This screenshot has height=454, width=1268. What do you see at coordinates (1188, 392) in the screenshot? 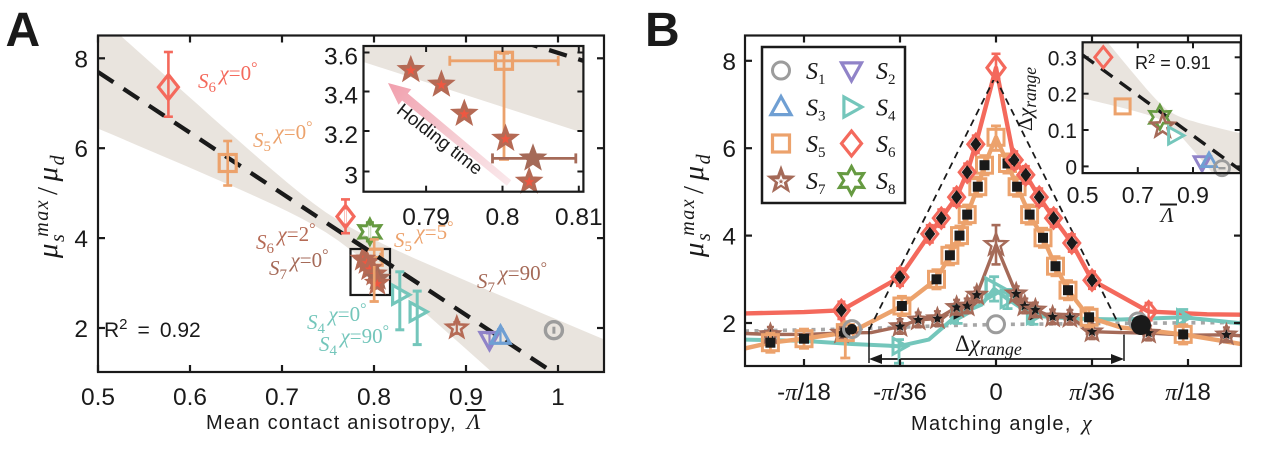
I see `svg-text: π/18` at bounding box center [1188, 392].